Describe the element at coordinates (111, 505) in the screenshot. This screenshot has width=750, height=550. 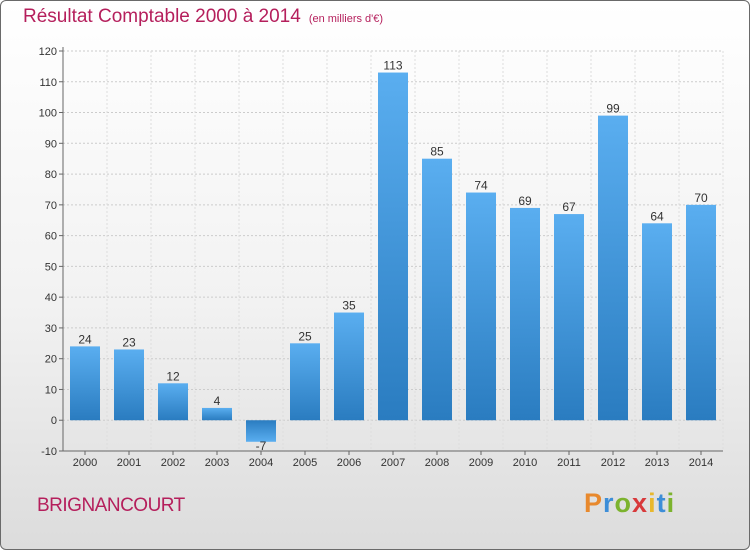
I see `city-name: BRIGNANCOURT` at that location.